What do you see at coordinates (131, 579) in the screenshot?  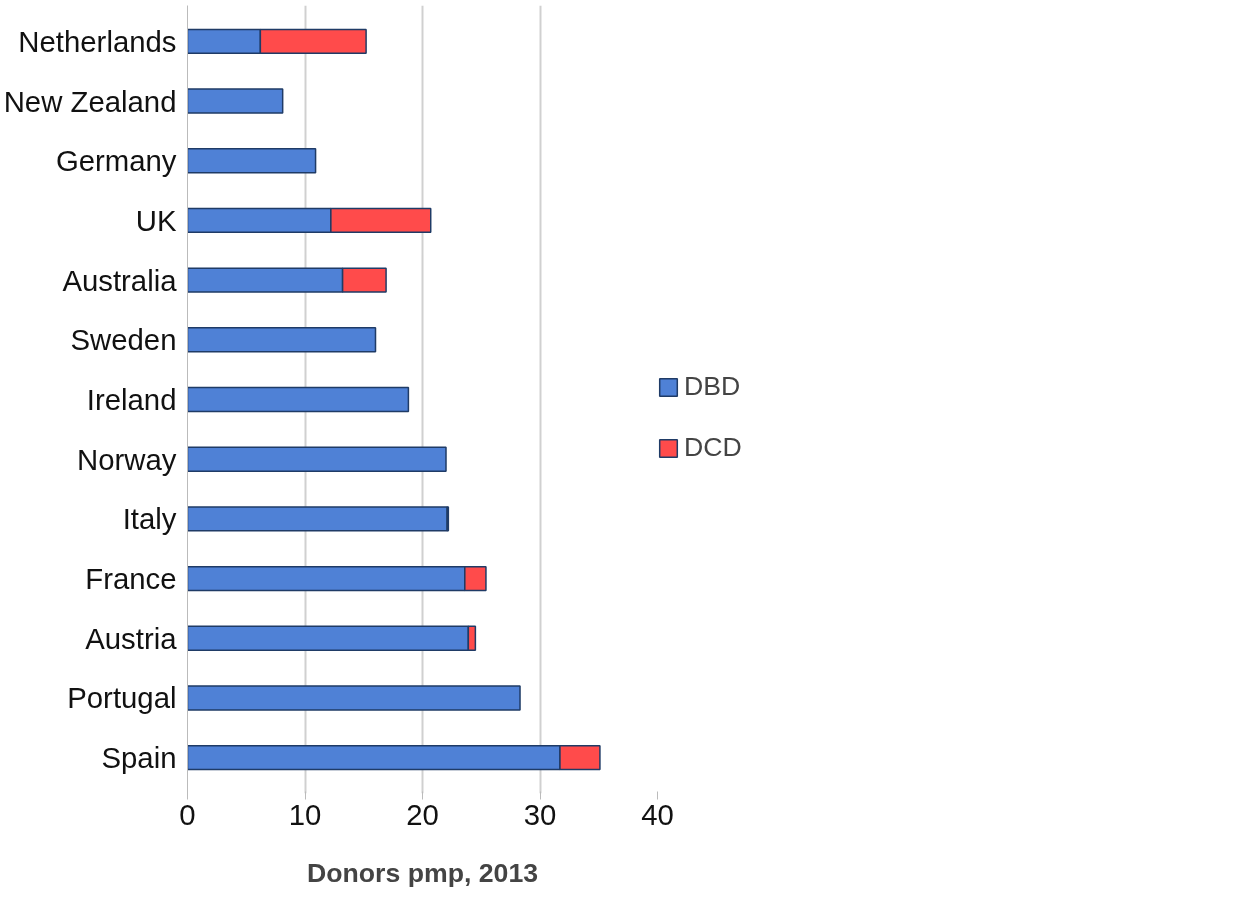 I see `y-tick-label: France` at bounding box center [131, 579].